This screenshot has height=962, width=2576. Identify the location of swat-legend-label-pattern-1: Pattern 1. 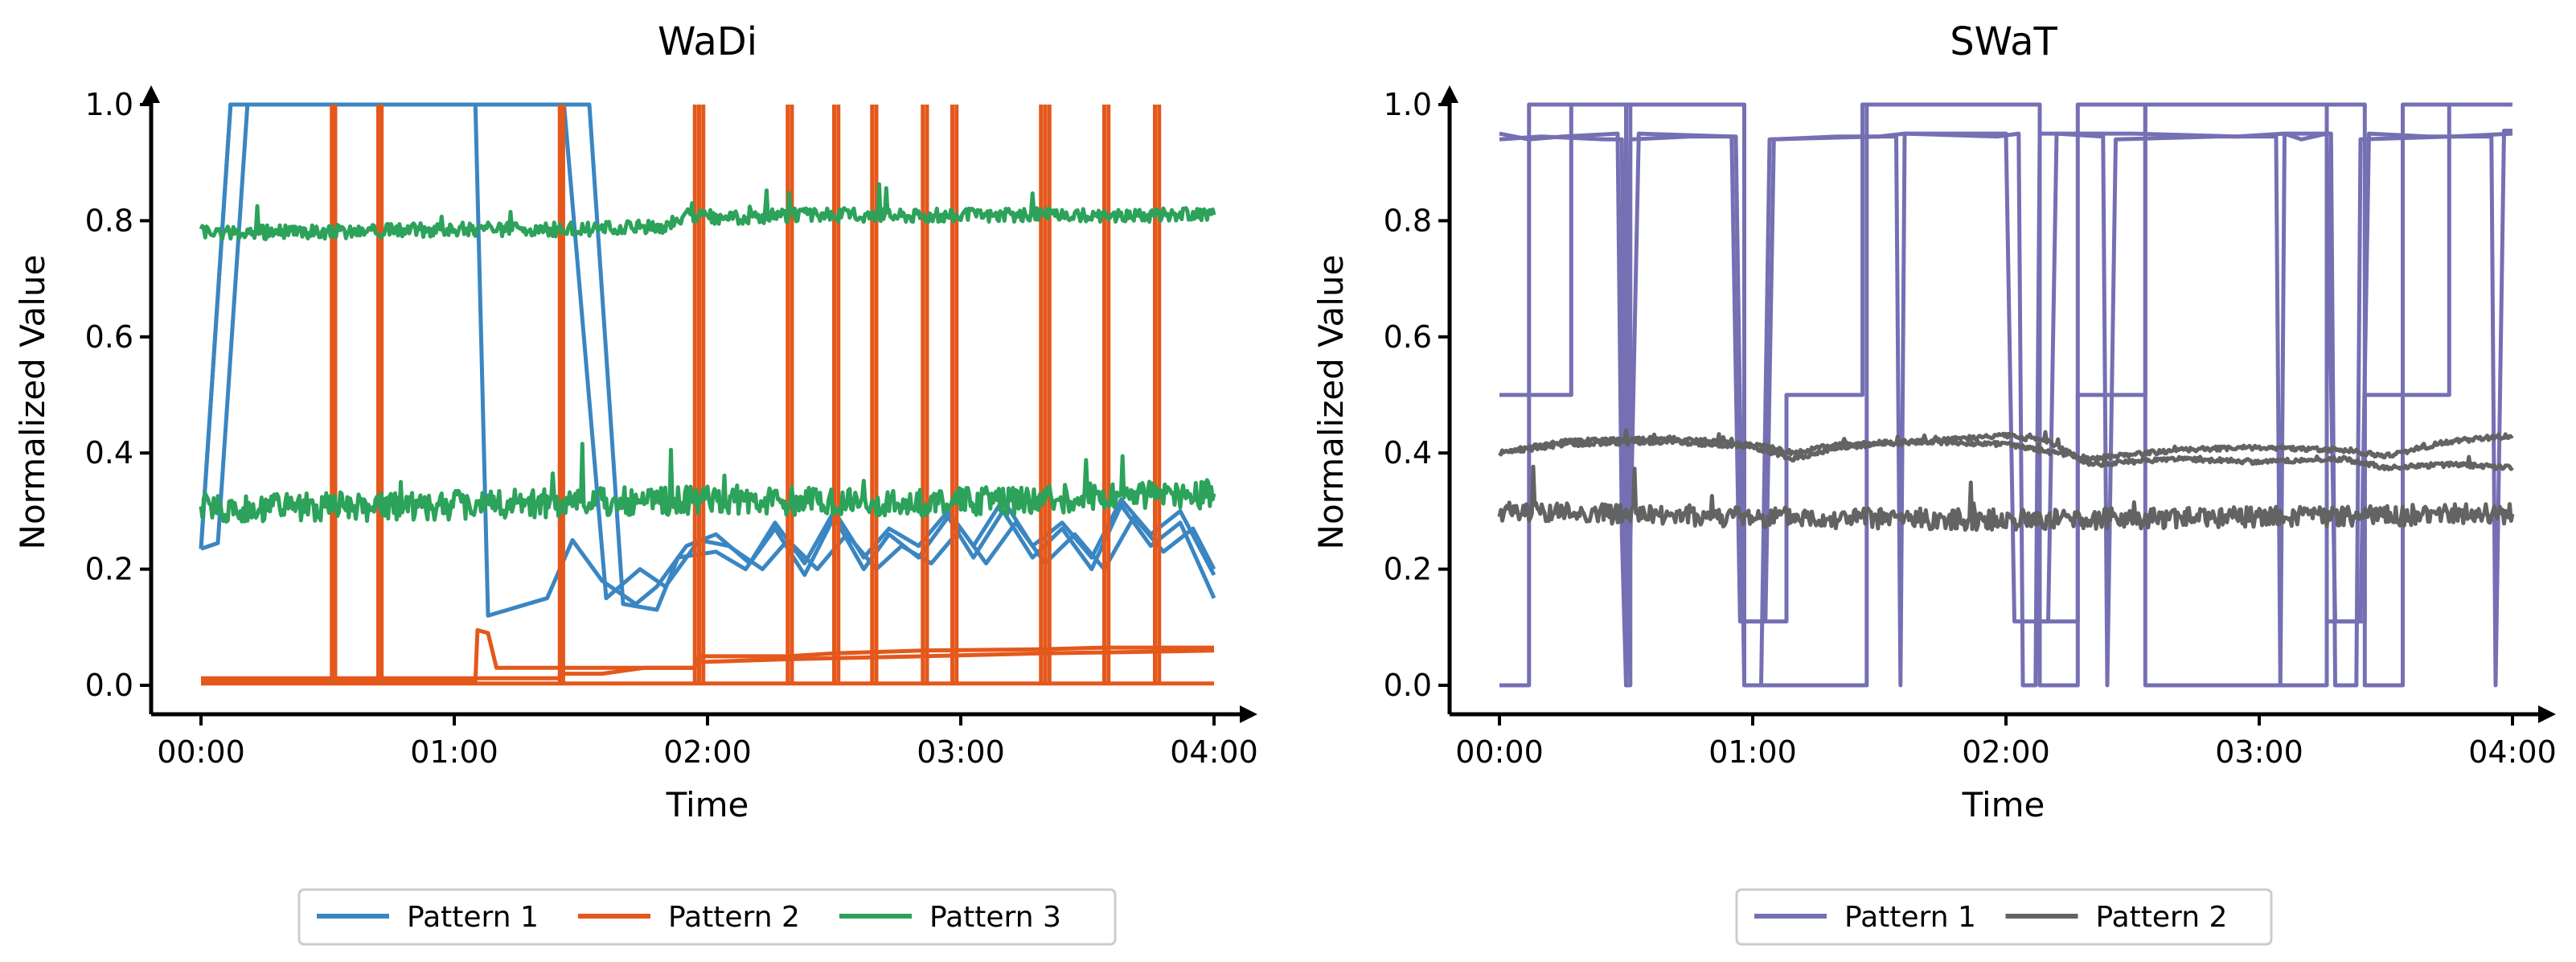
(1910, 917).